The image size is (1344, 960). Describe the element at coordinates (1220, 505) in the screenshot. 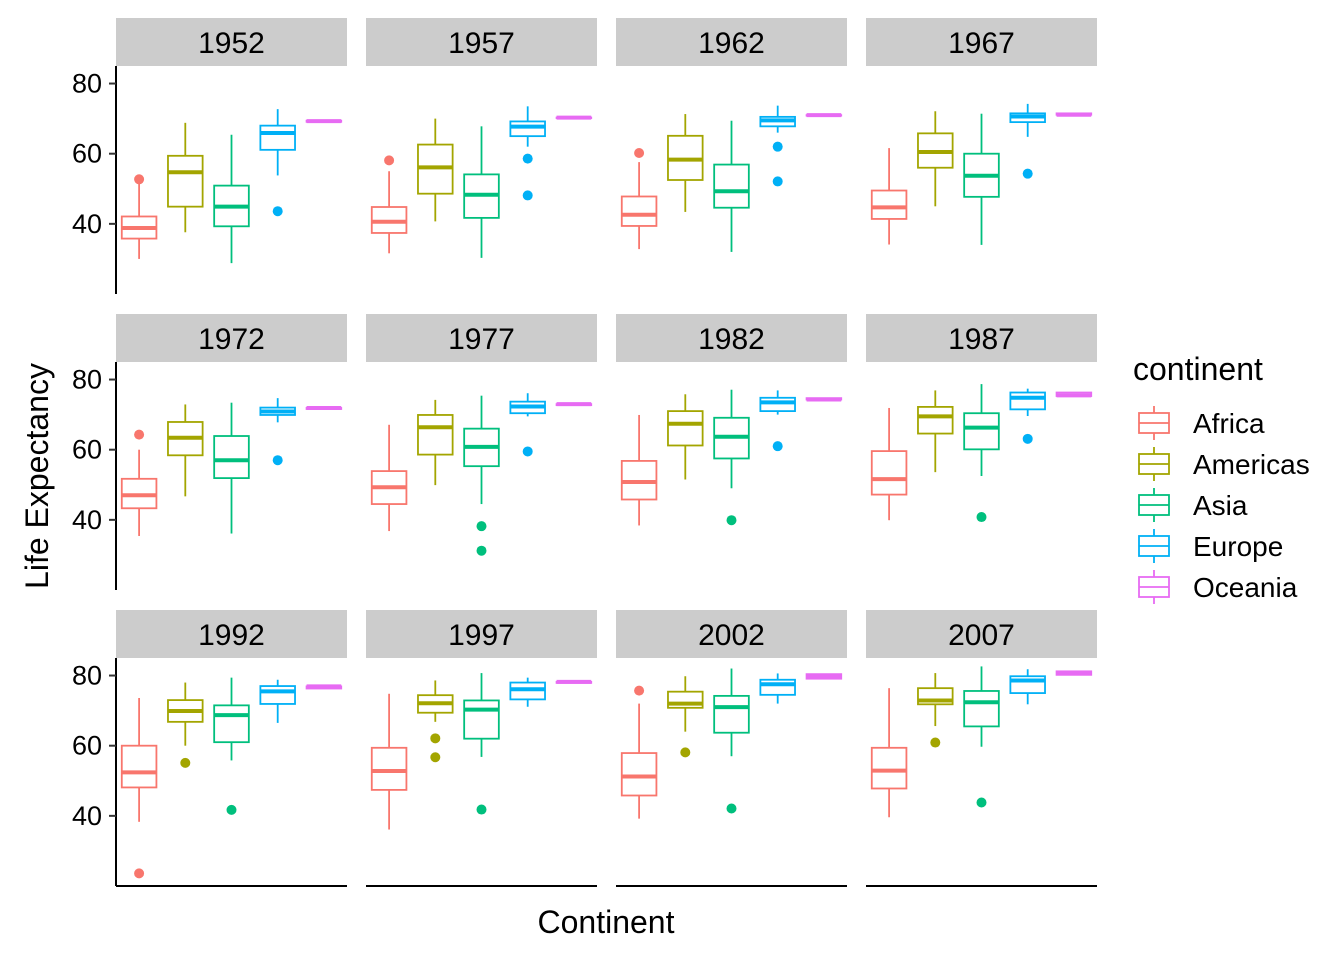

I see `legend-label: Asia` at that location.